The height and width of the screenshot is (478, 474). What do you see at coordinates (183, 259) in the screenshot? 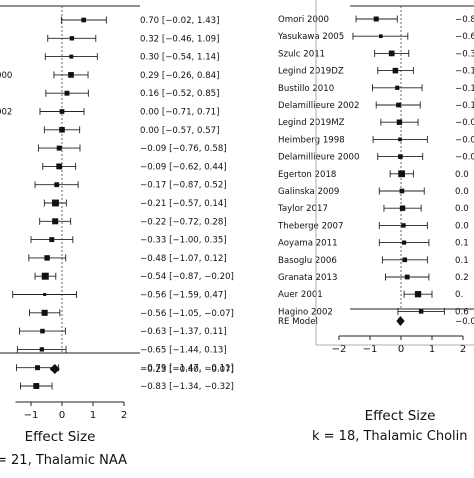
I see `ci-text: −0.48 [−1.07, 0.12]` at bounding box center [183, 259].